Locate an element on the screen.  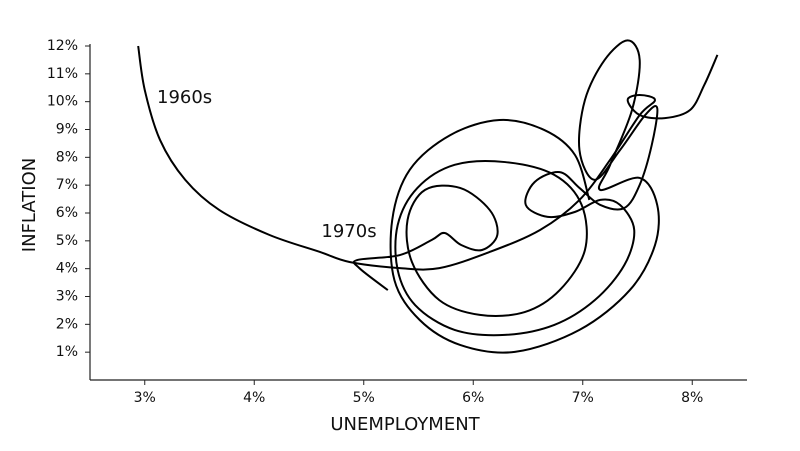
y-axis-title: INFLATION is located at coordinates (29, 205).